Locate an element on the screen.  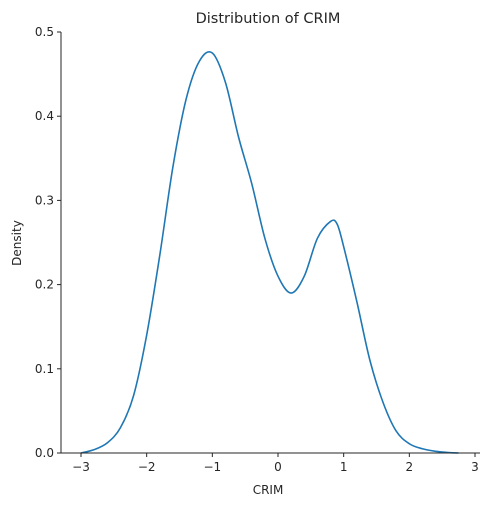
x-tick-label: 1 is located at coordinates (344, 467).